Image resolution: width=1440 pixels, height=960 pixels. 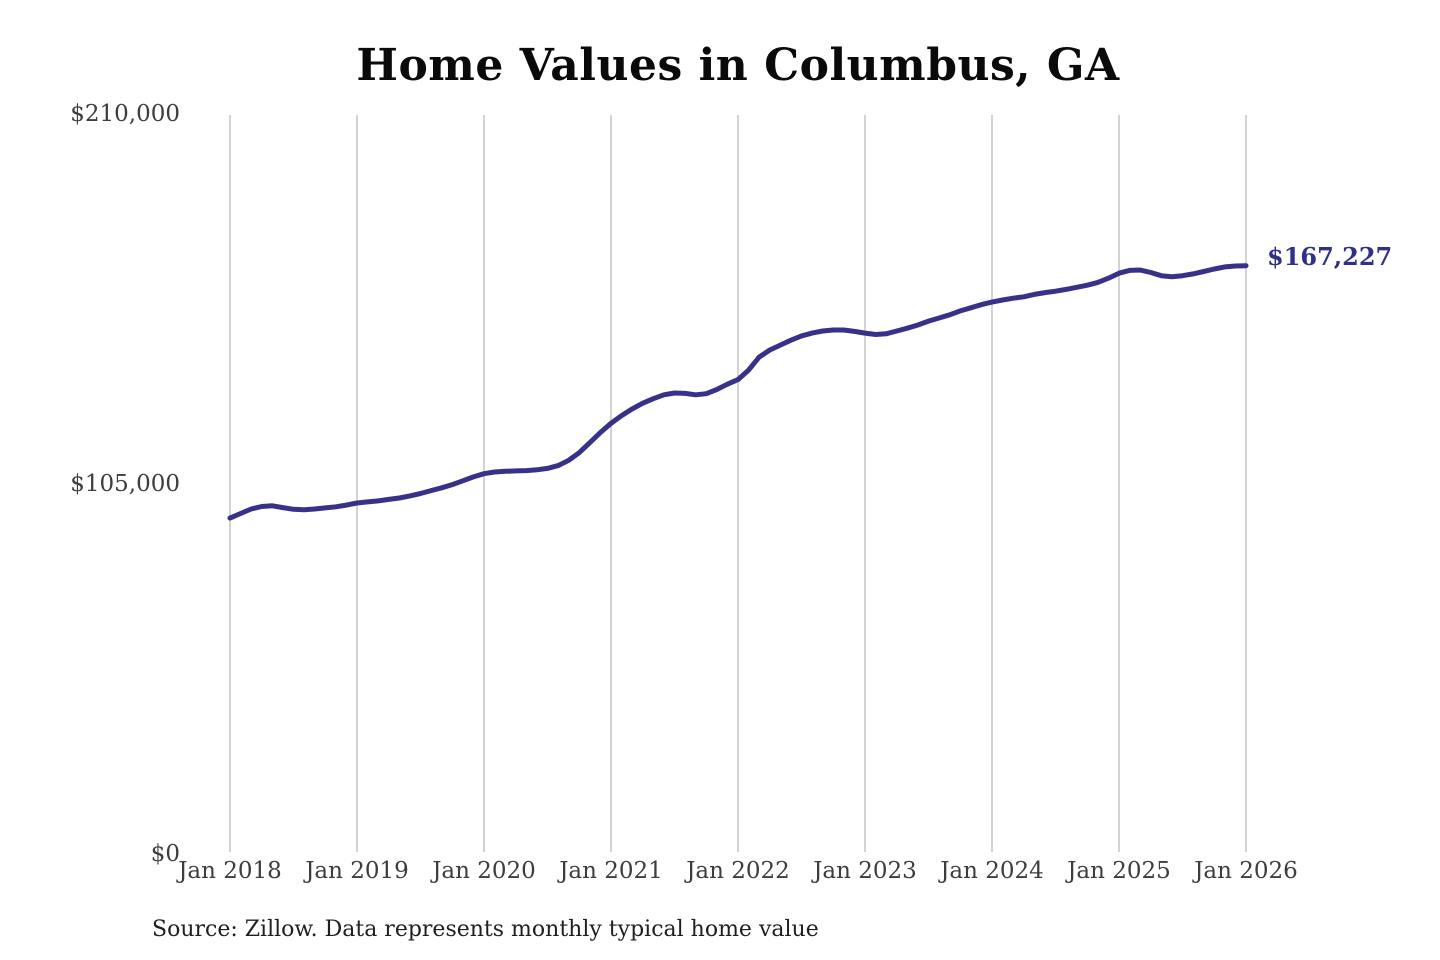 What do you see at coordinates (1118, 871) in the screenshot?
I see `x-axis-label: Jan 2025` at bounding box center [1118, 871].